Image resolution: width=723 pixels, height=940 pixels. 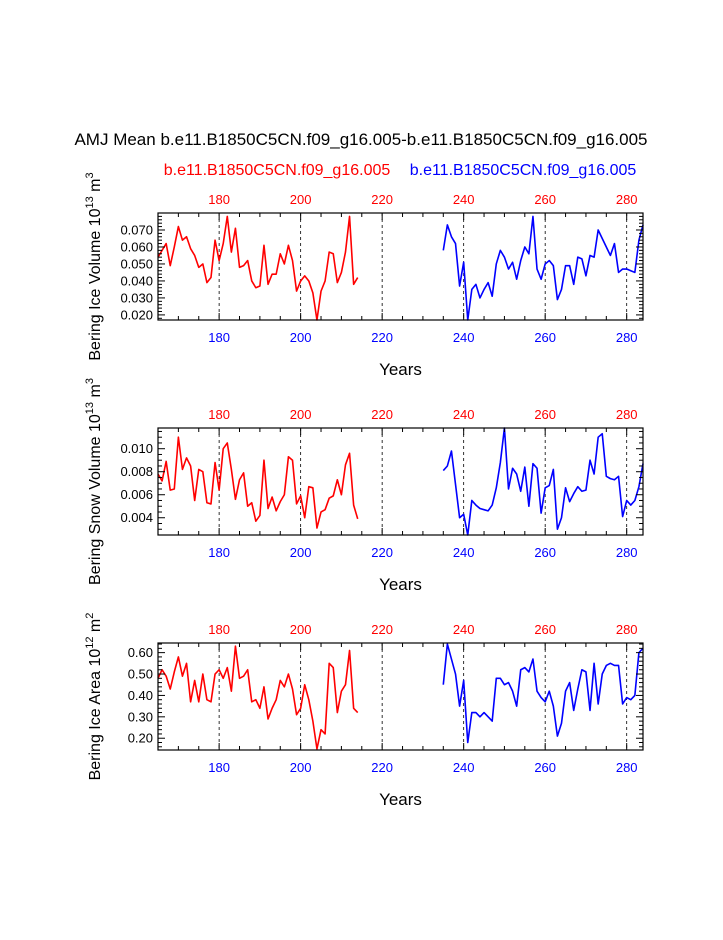 I want to click on y-tick-label: 0.006, so click(x=136, y=494).